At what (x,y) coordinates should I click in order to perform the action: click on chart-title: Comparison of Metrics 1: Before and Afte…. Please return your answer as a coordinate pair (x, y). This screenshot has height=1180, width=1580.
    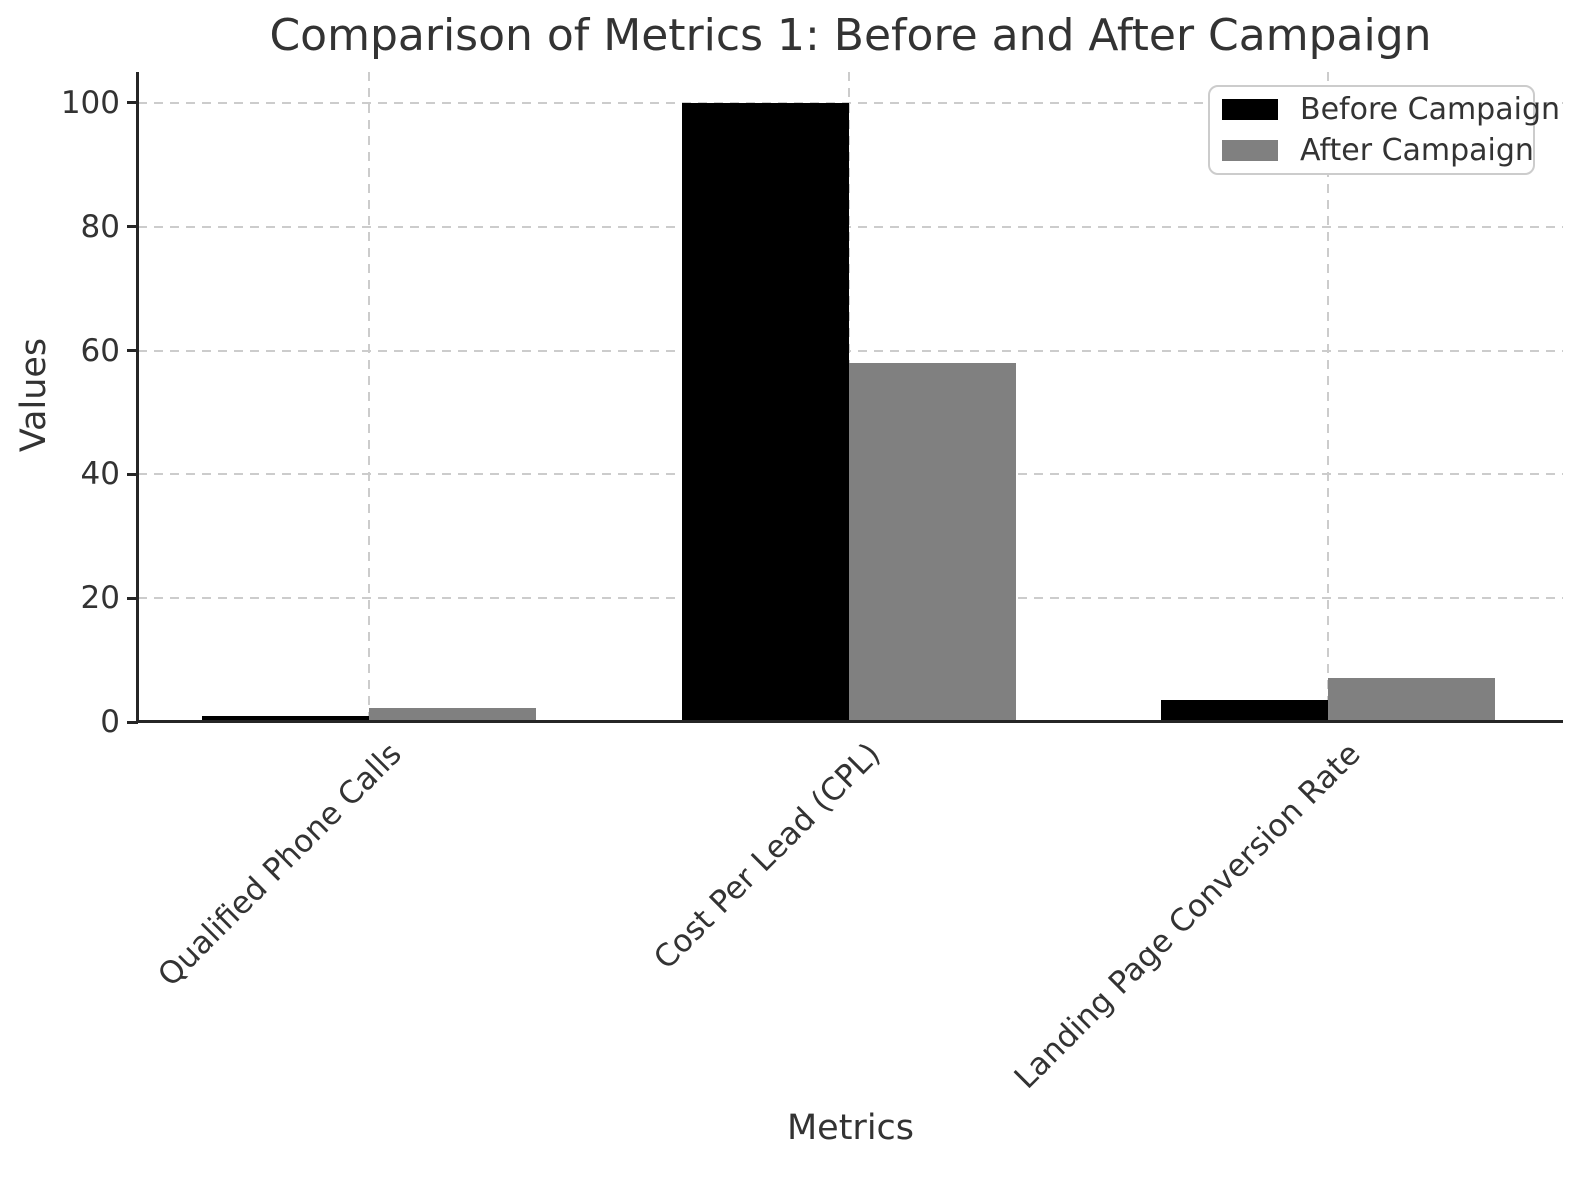
    Looking at the image, I should click on (850, 35).